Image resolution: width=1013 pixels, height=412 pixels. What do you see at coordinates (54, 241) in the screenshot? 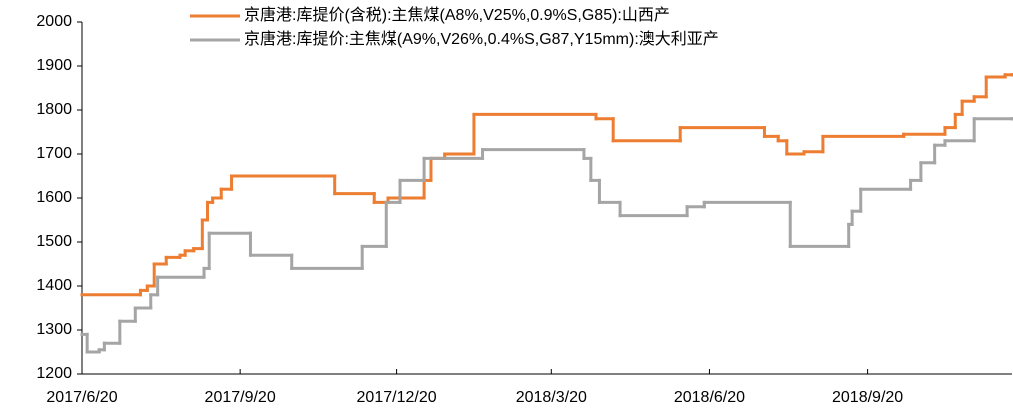
I see `y-tick-label: 1500` at bounding box center [54, 241].